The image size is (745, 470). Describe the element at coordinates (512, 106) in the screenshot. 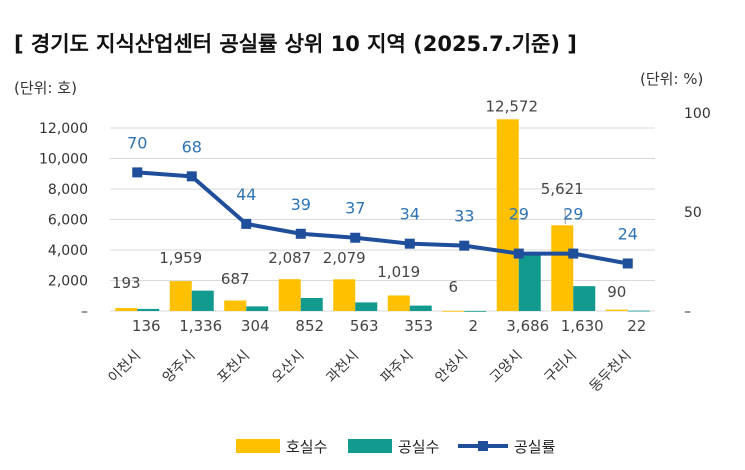

I see `house-label: 12,572` at that location.